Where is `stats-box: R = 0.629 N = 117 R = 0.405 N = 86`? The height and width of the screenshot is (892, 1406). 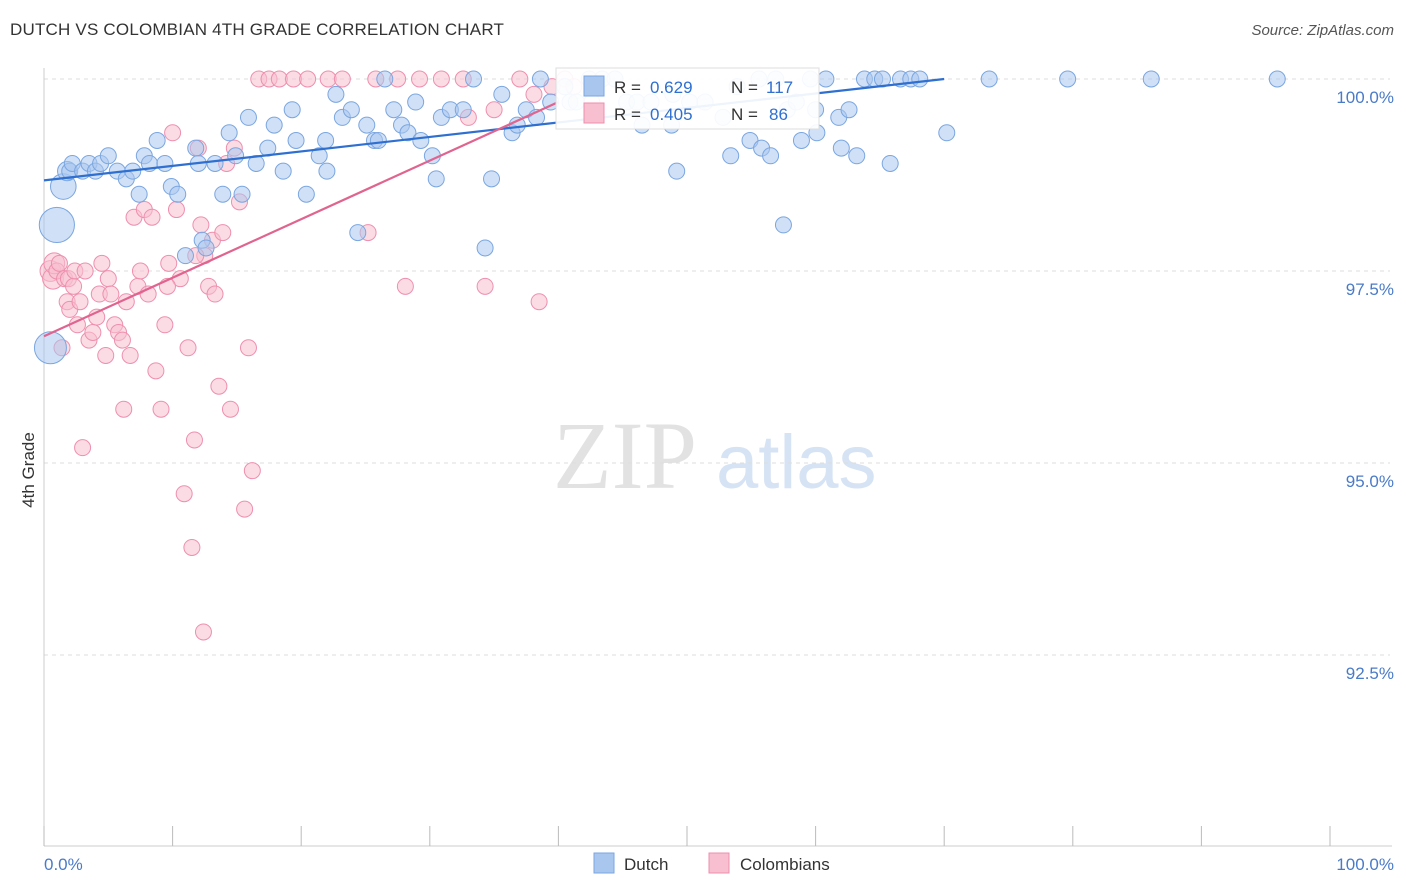 stats-box: R = 0.629 N = 117 R = 0.405 N = 86 is located at coordinates (687, 98).